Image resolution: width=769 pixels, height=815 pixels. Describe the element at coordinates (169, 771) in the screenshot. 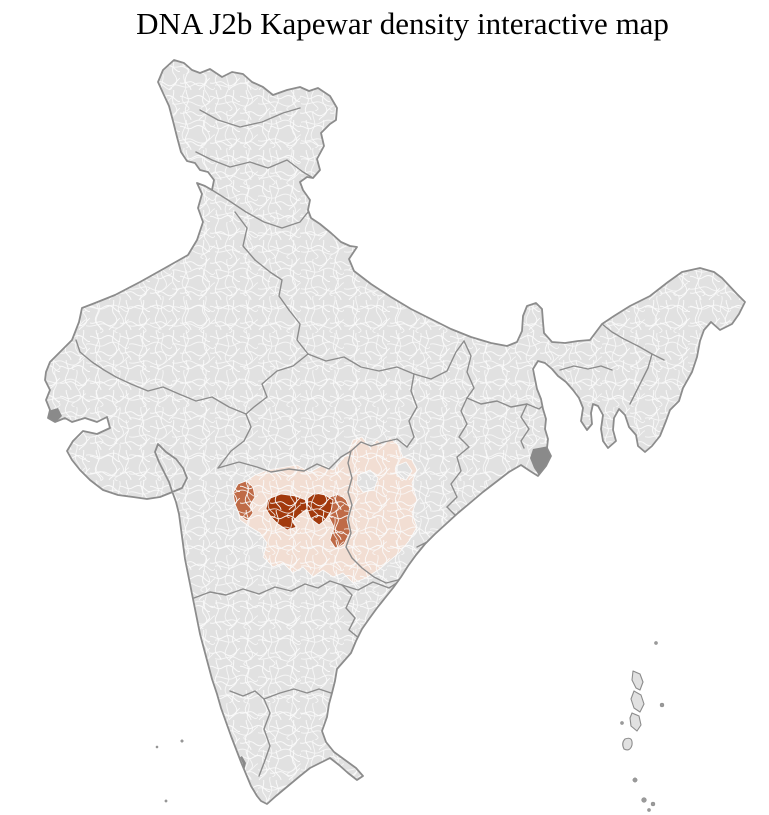

I see `lakshadweep-islands` at that location.